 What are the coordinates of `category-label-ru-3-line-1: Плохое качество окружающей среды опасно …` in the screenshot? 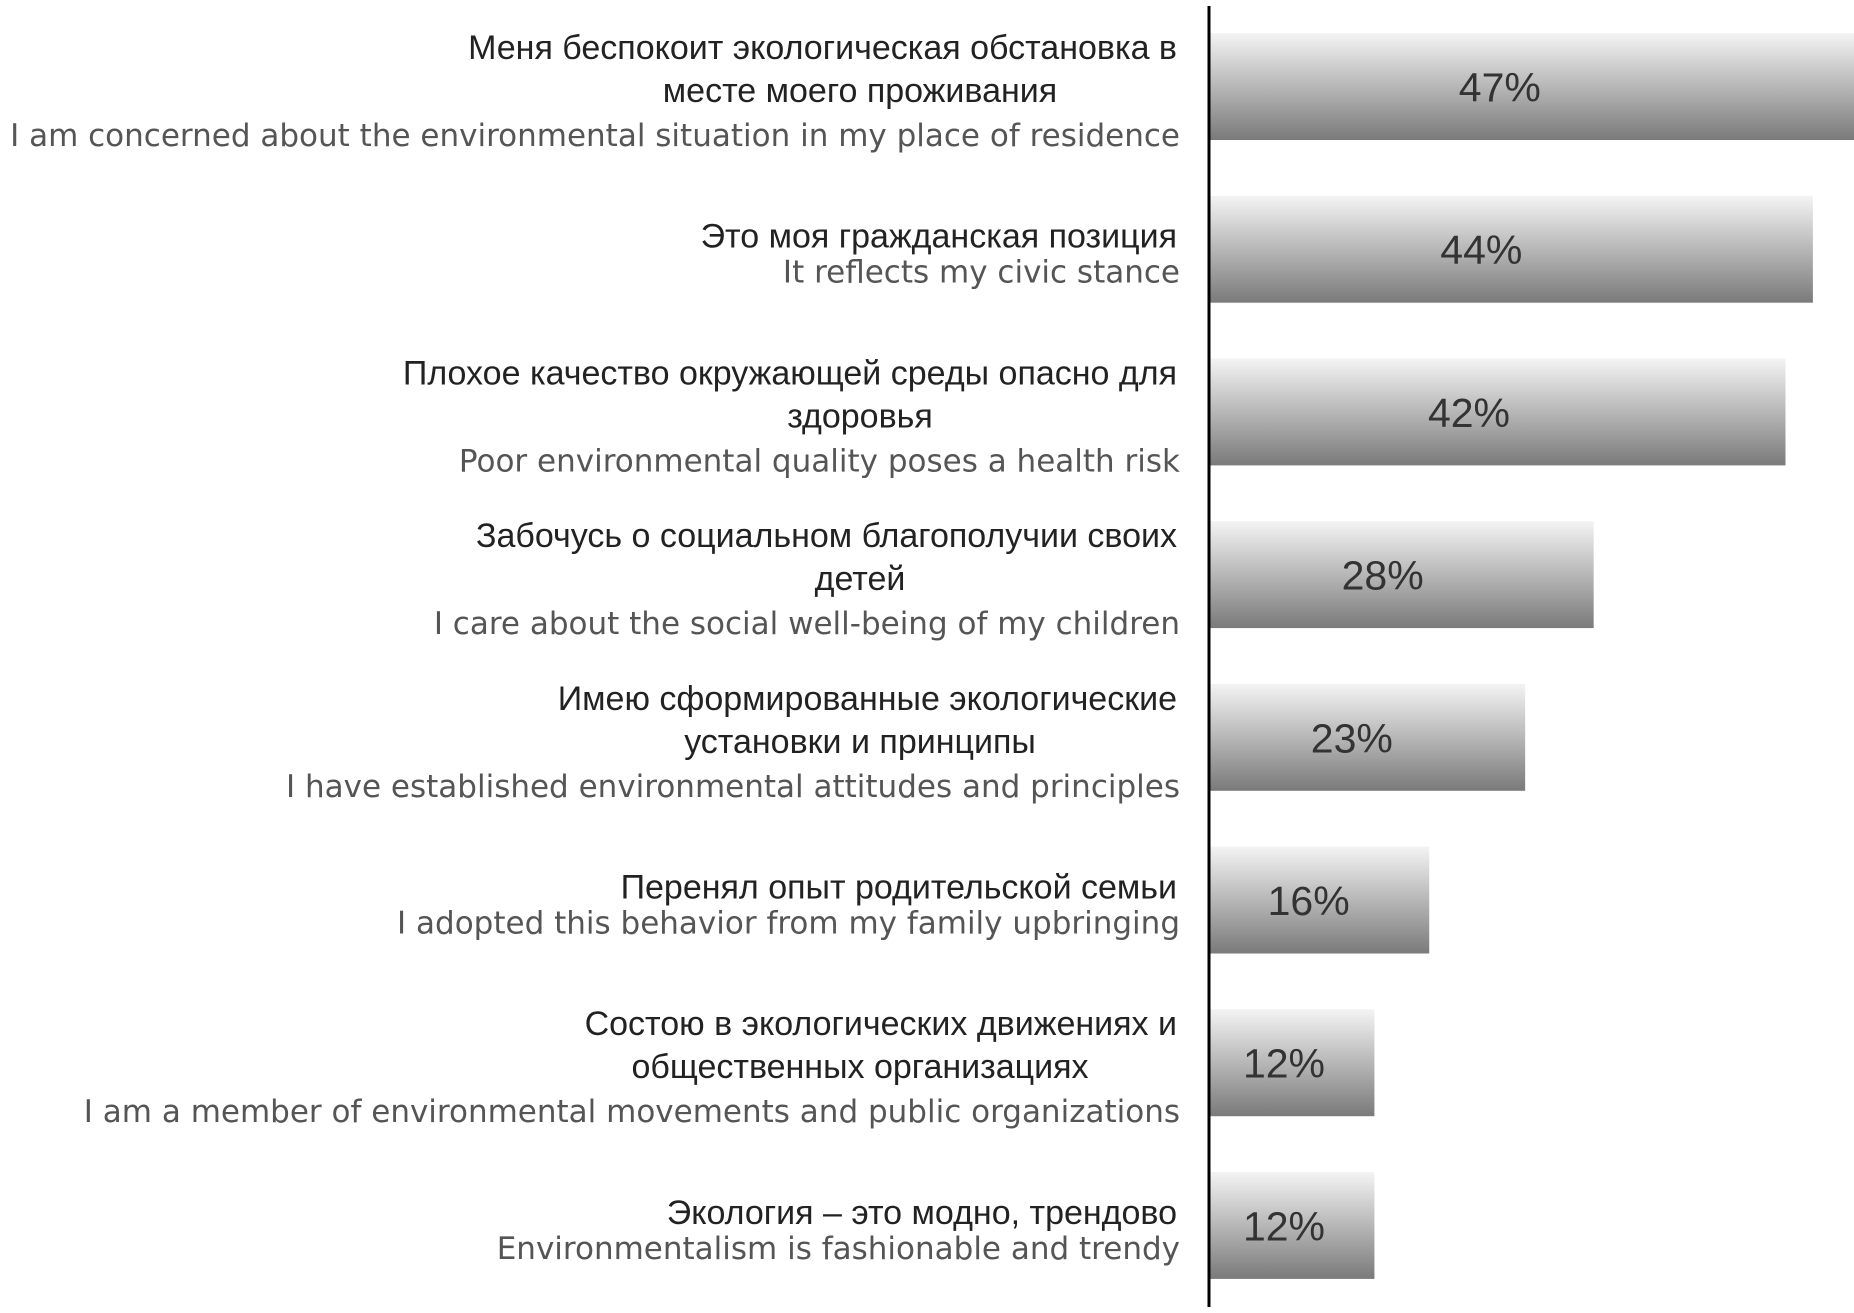 It's located at (790, 373).